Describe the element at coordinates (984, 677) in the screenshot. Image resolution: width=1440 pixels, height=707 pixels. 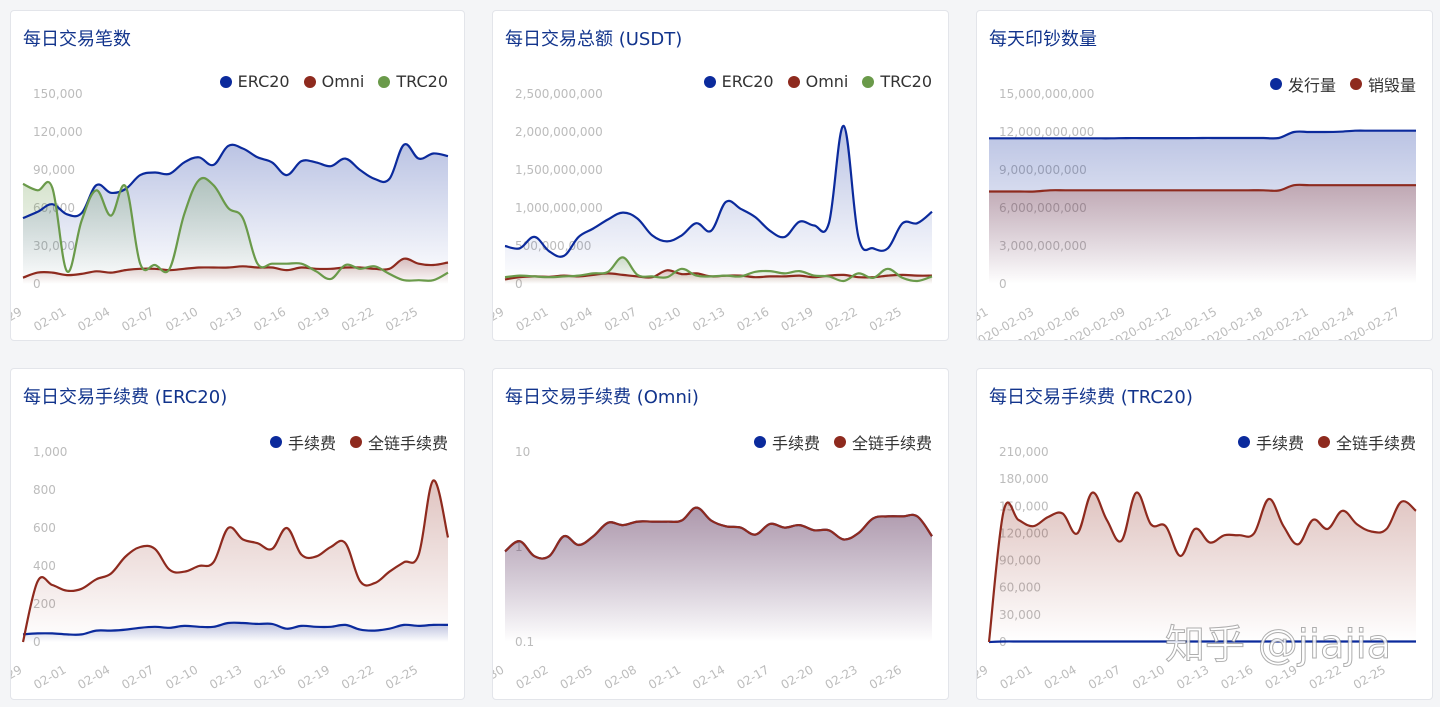
I see `x-tick-label: 01-29` at that location.